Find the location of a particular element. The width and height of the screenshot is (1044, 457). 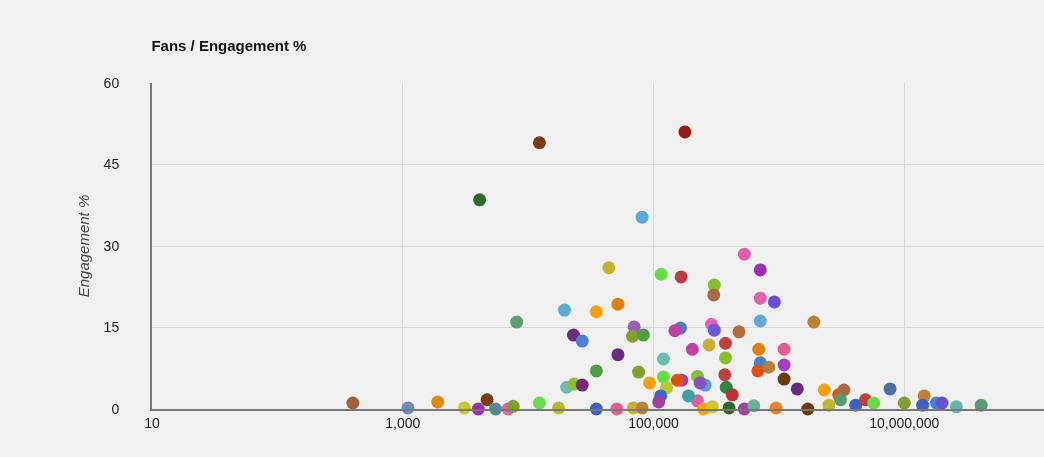

y-tick-label: 0 is located at coordinates (115, 408).